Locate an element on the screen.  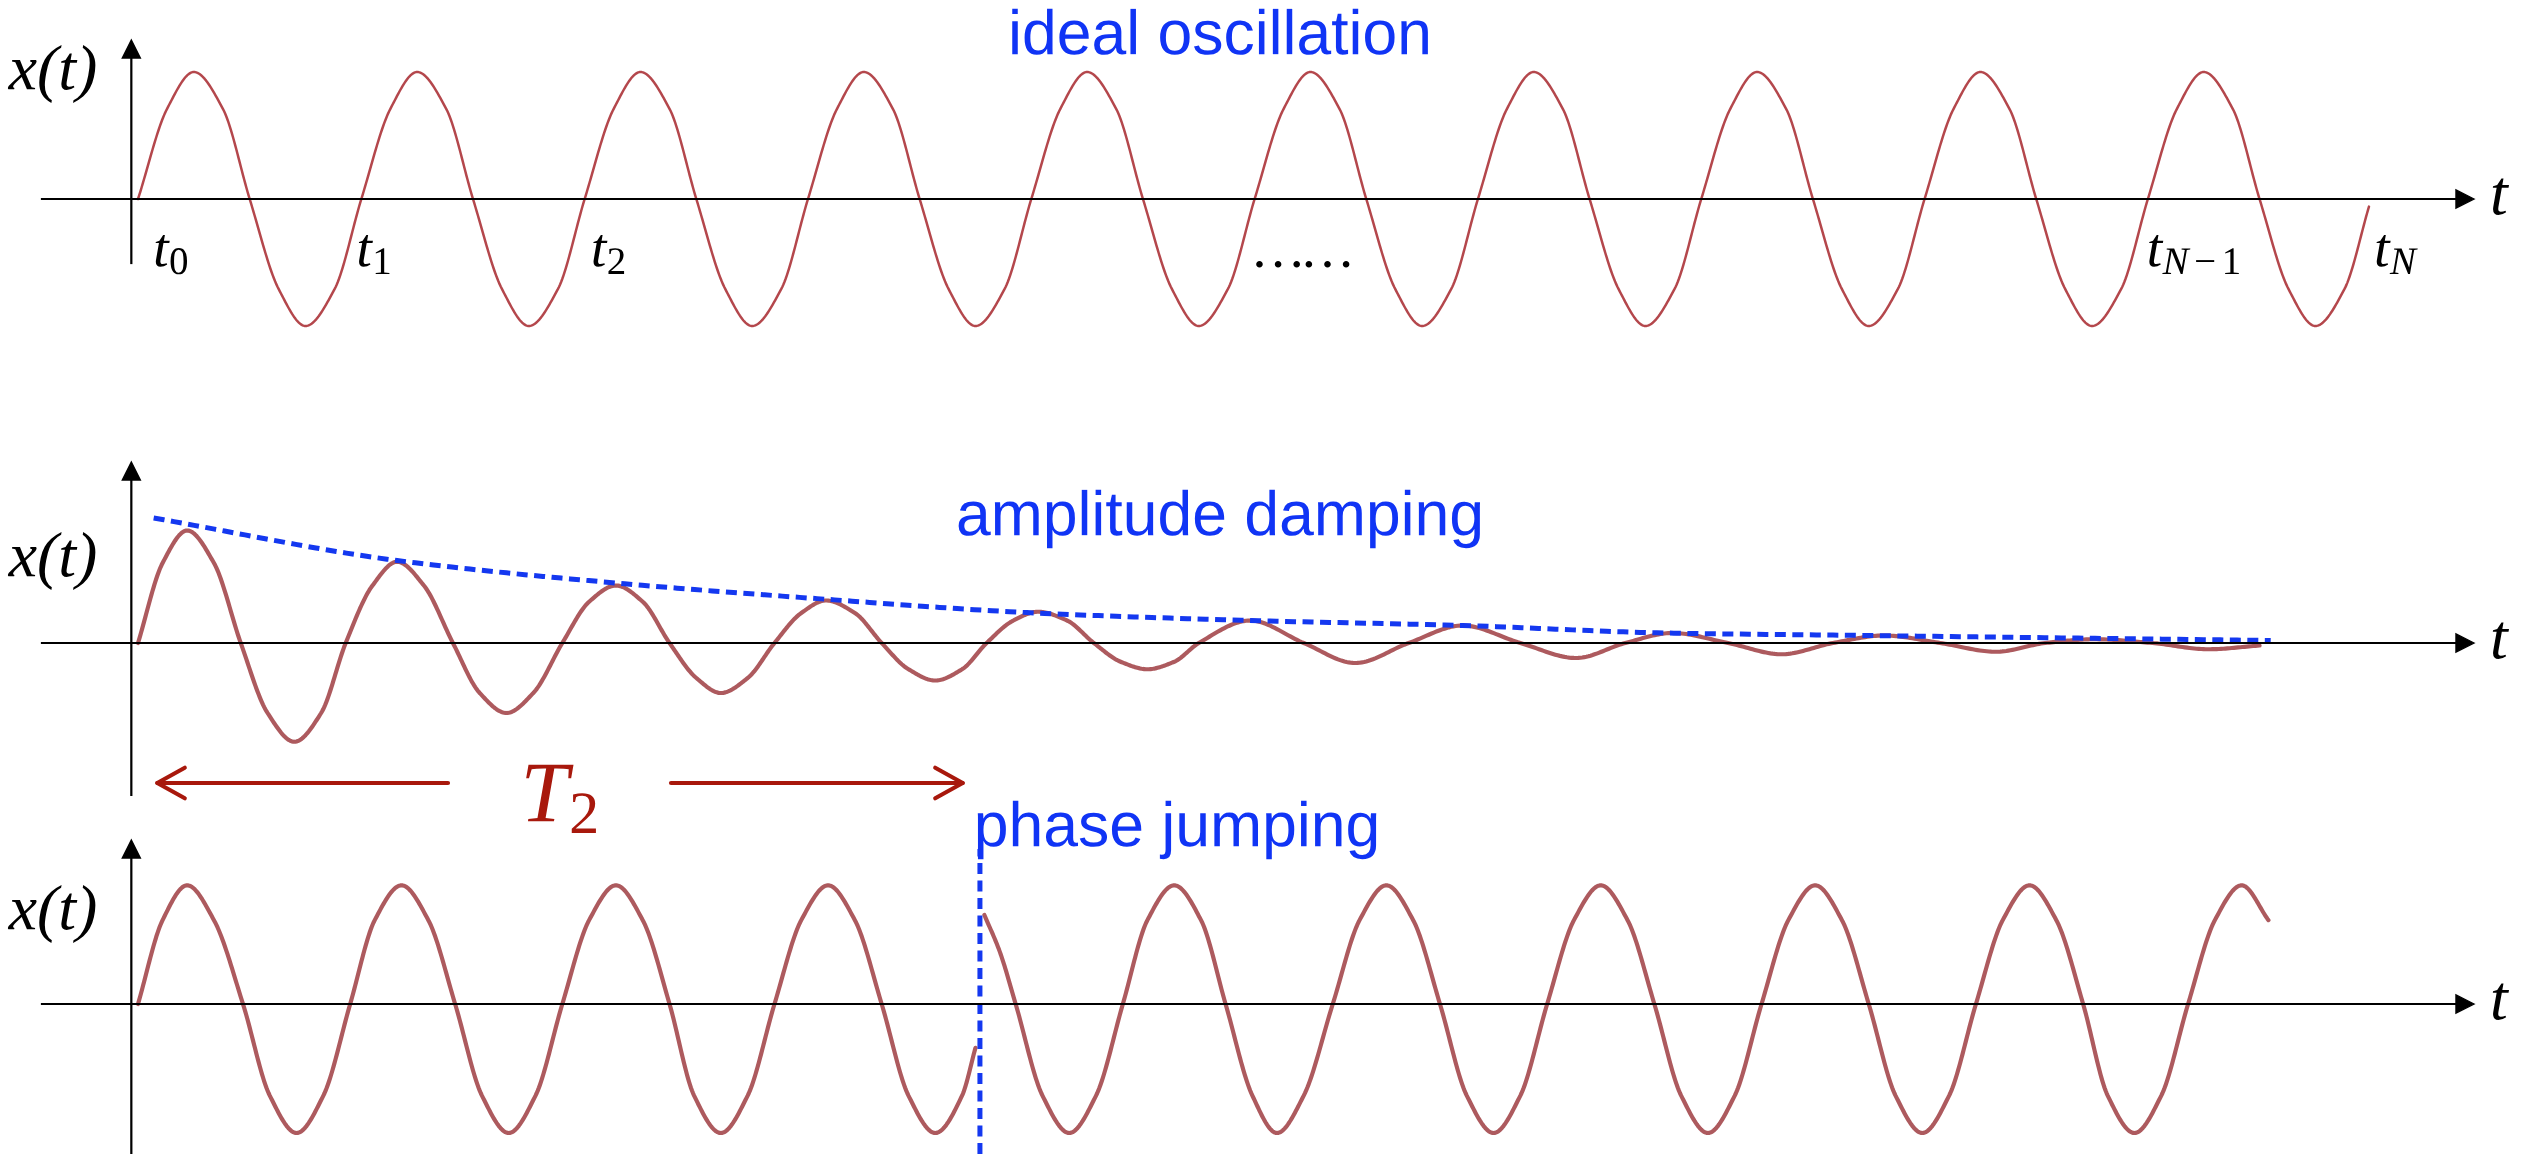
chart-title: phase jumping is located at coordinates (1177, 830).